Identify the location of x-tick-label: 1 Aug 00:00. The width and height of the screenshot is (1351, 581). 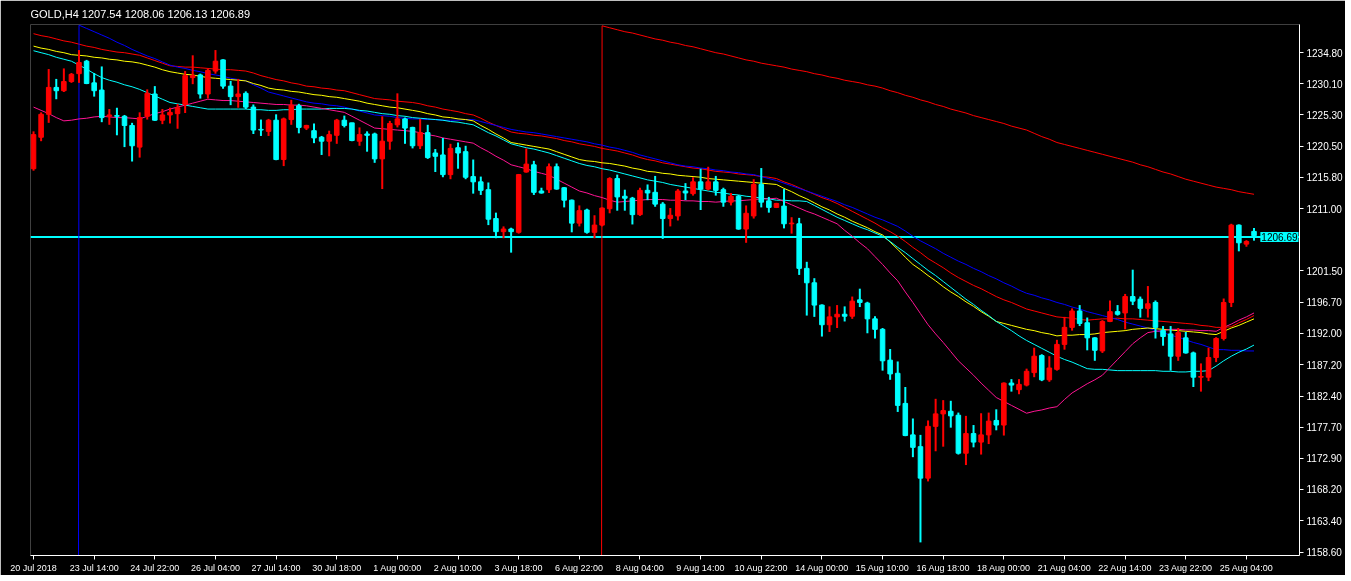
(397, 567).